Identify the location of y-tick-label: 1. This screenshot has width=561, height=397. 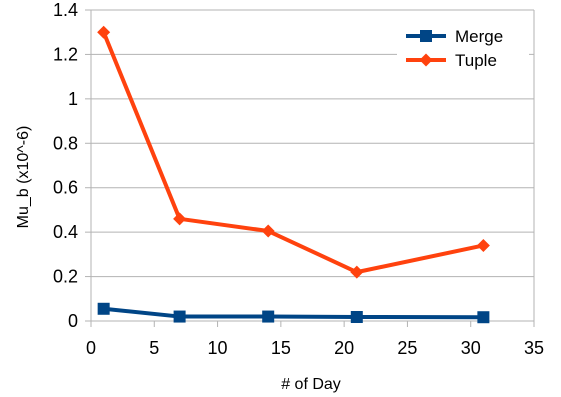
(73, 99).